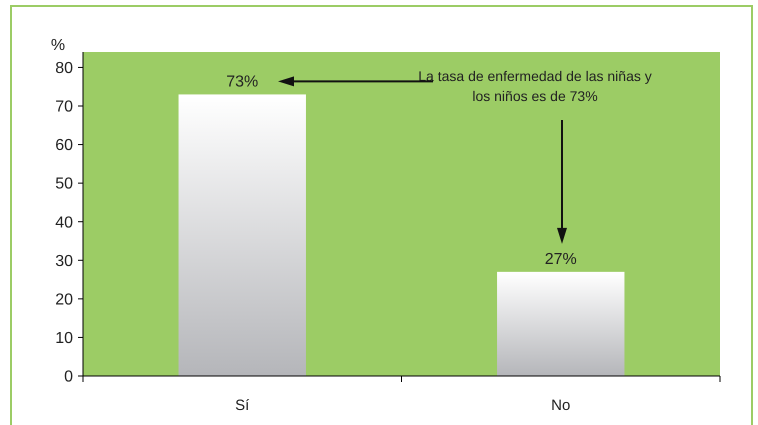 This screenshot has height=425, width=758. What do you see at coordinates (560, 405) in the screenshot?
I see `x-tick-label: No` at bounding box center [560, 405].